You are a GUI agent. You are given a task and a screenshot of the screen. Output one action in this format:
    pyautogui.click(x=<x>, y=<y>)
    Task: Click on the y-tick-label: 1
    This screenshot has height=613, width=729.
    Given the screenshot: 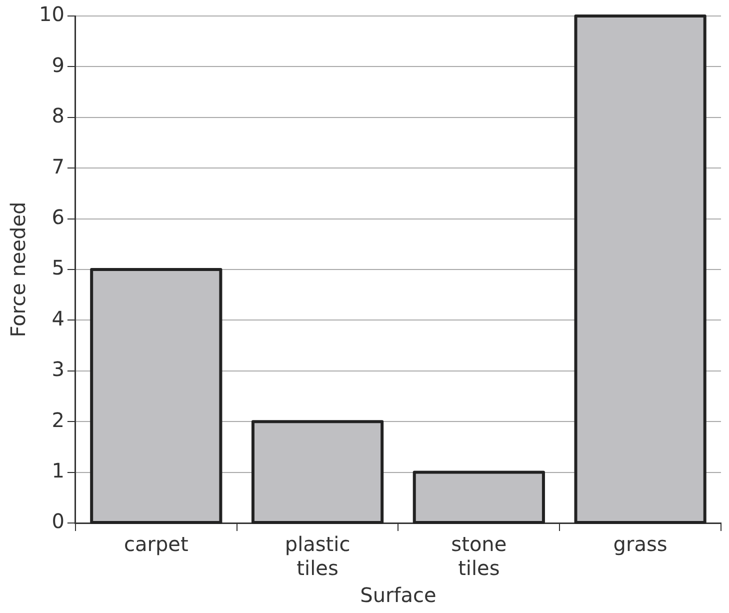 What is the action you would take?
    pyautogui.click(x=58, y=470)
    